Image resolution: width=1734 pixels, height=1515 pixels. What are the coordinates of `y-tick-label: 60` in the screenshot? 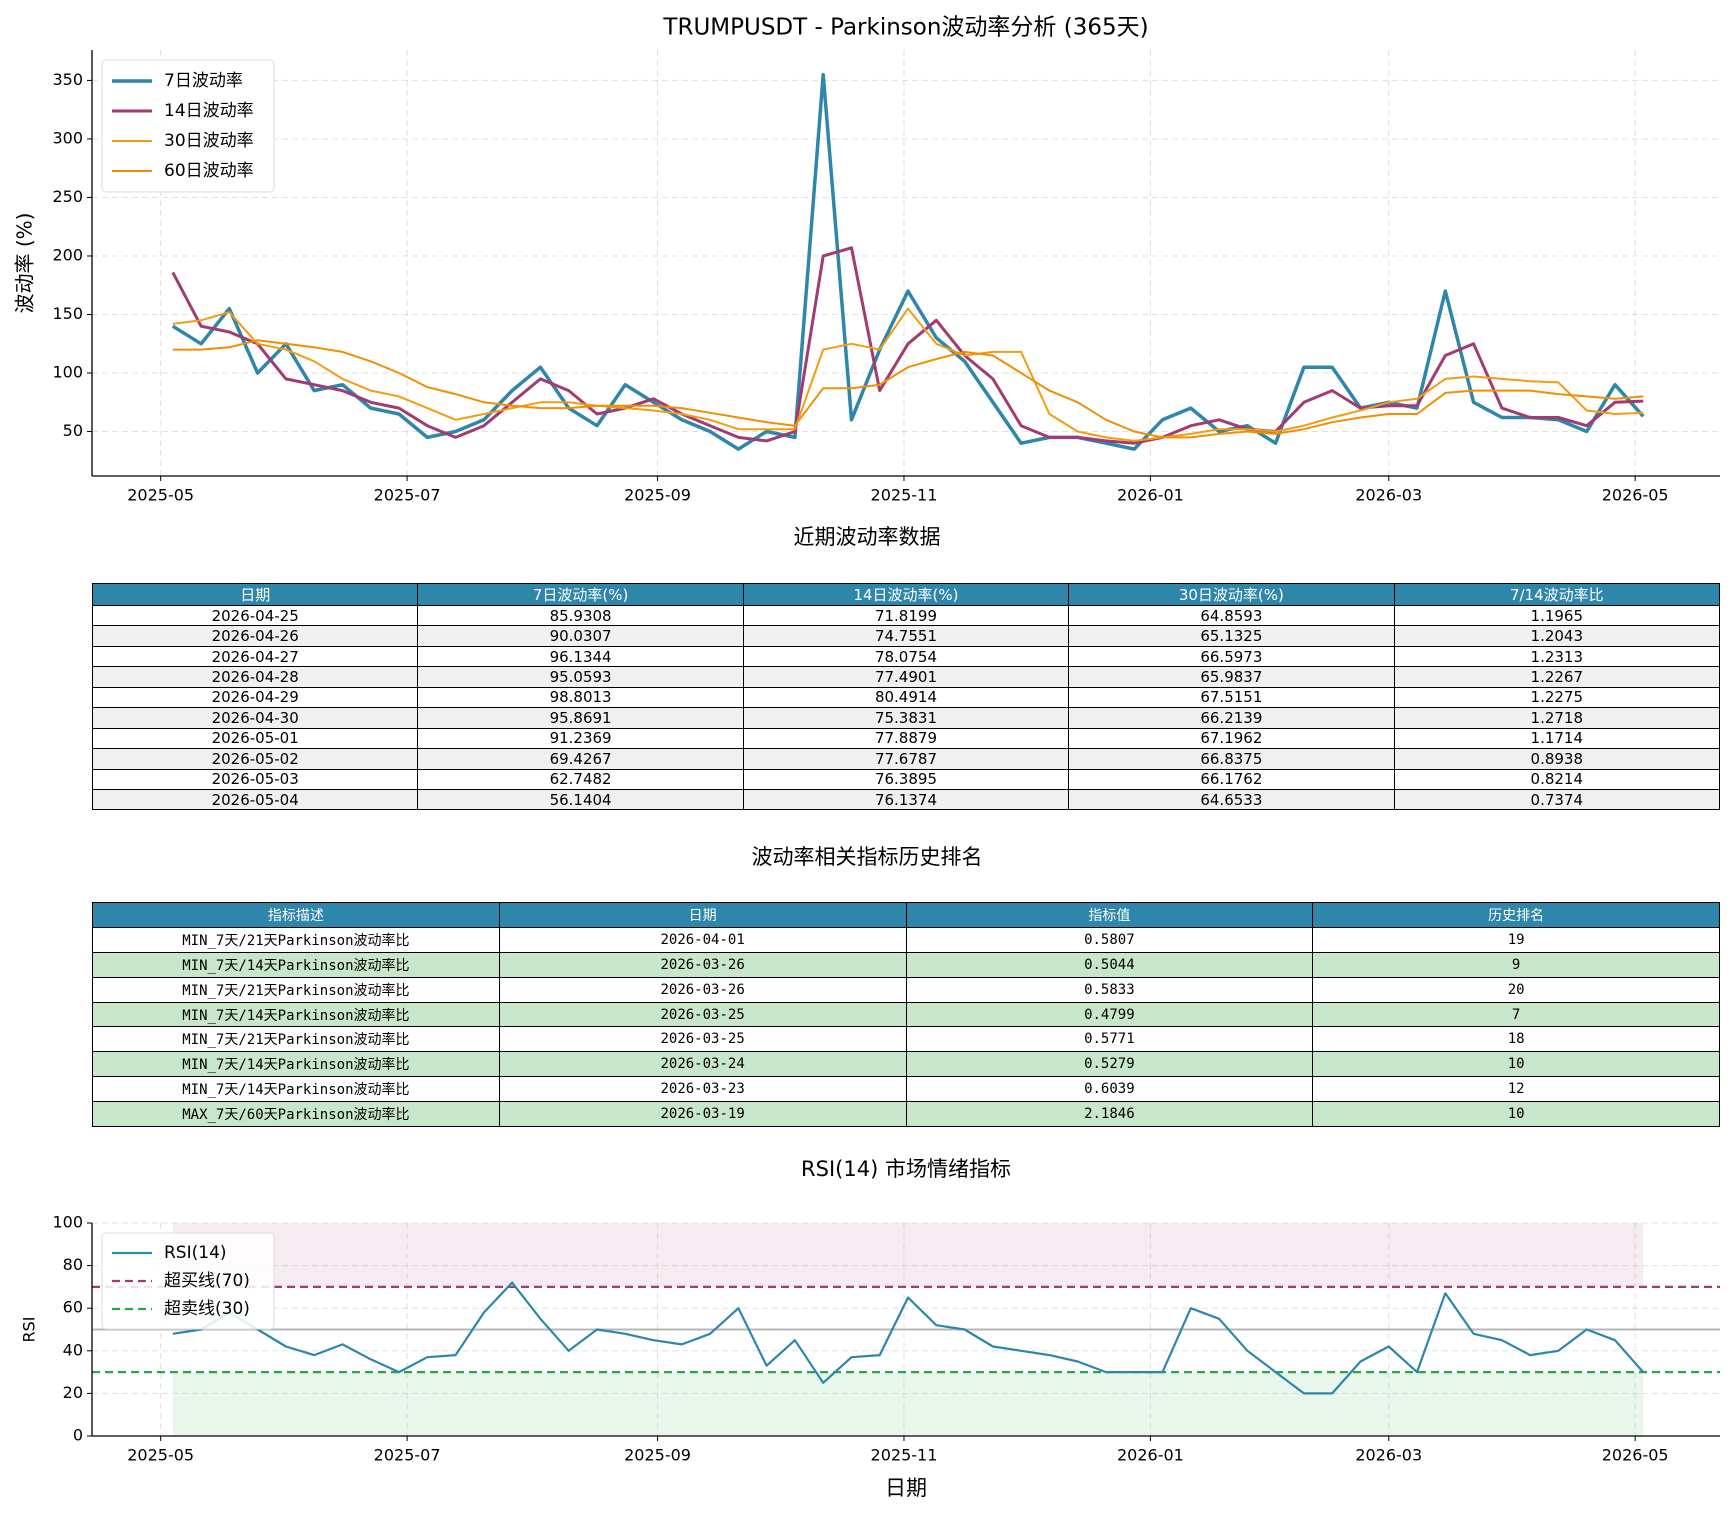 It's located at (73, 1307).